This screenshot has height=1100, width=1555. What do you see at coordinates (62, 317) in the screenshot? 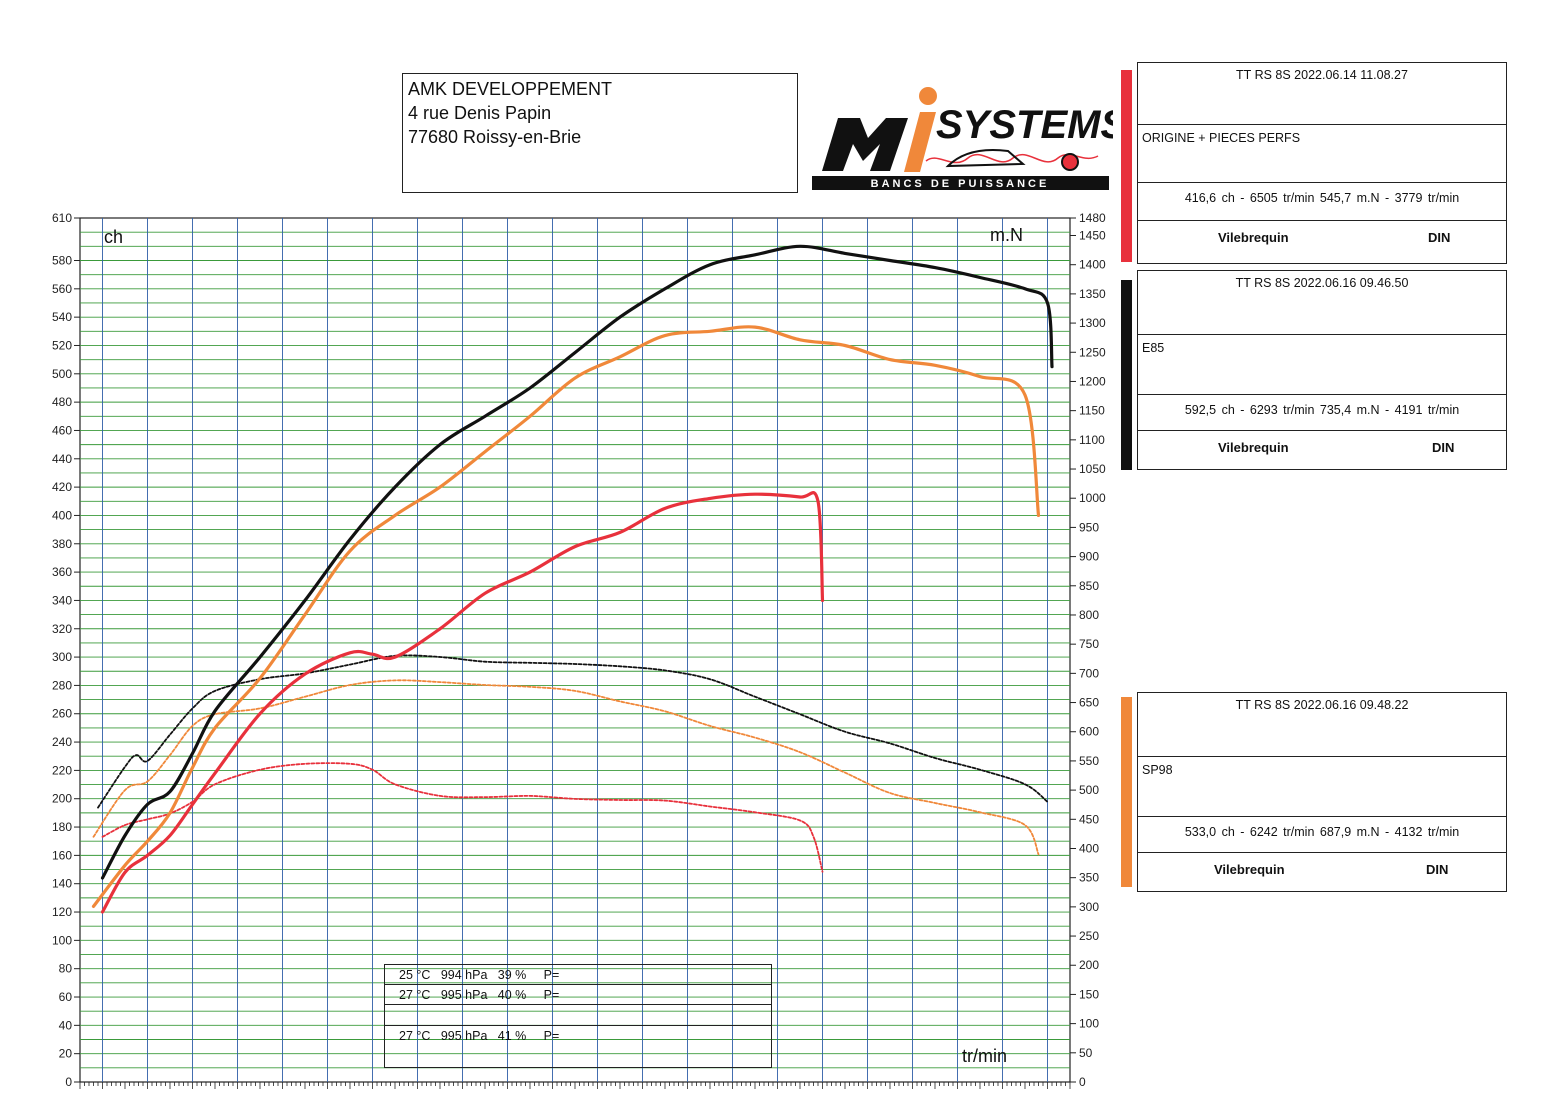
I see `left-tick-label: 540` at bounding box center [62, 317].